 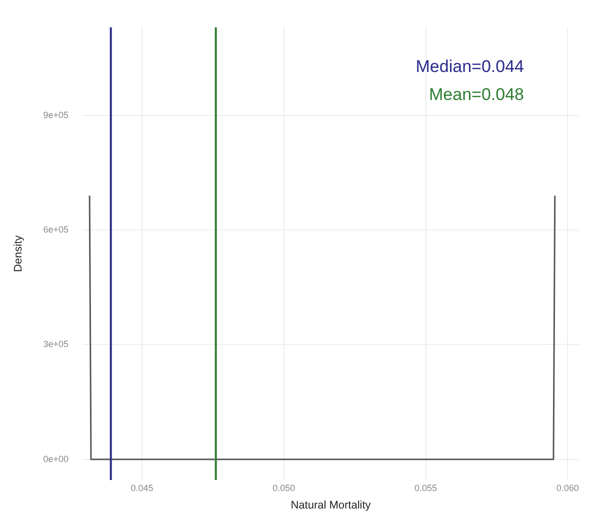 I want to click on x-axis-title: Natural Mortality, so click(x=331, y=505).